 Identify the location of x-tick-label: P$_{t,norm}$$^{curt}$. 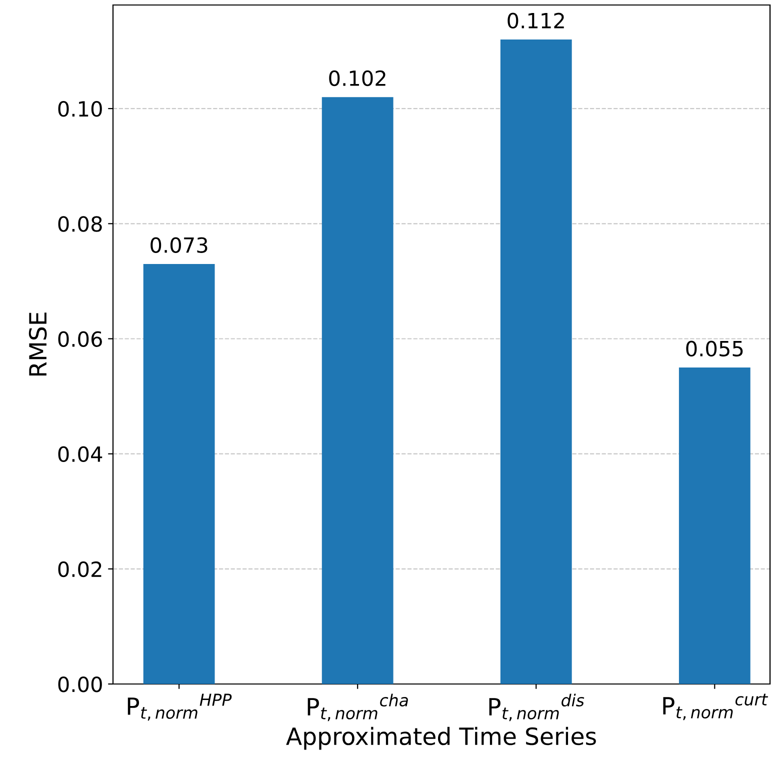
(715, 707).